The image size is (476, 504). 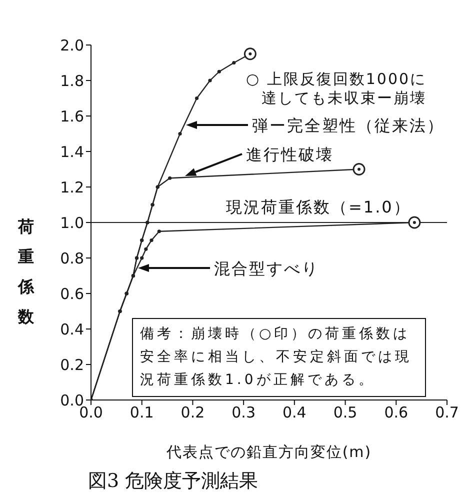 What do you see at coordinates (192, 413) in the screenshot?
I see `x-tick-label: 0.2` at bounding box center [192, 413].